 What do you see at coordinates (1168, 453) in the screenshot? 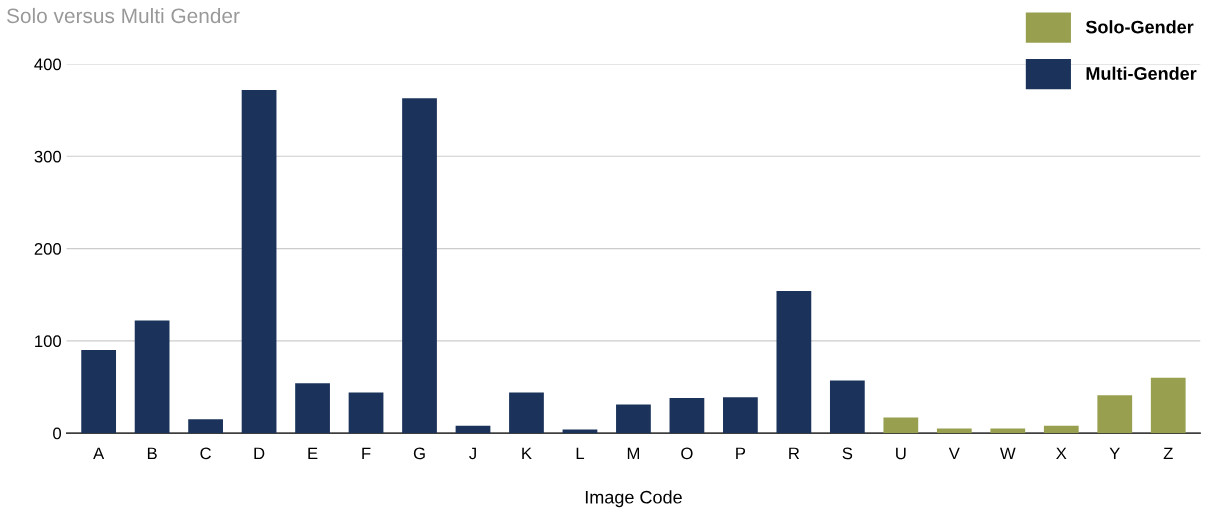
I see `x-tick-label: Z` at bounding box center [1168, 453].